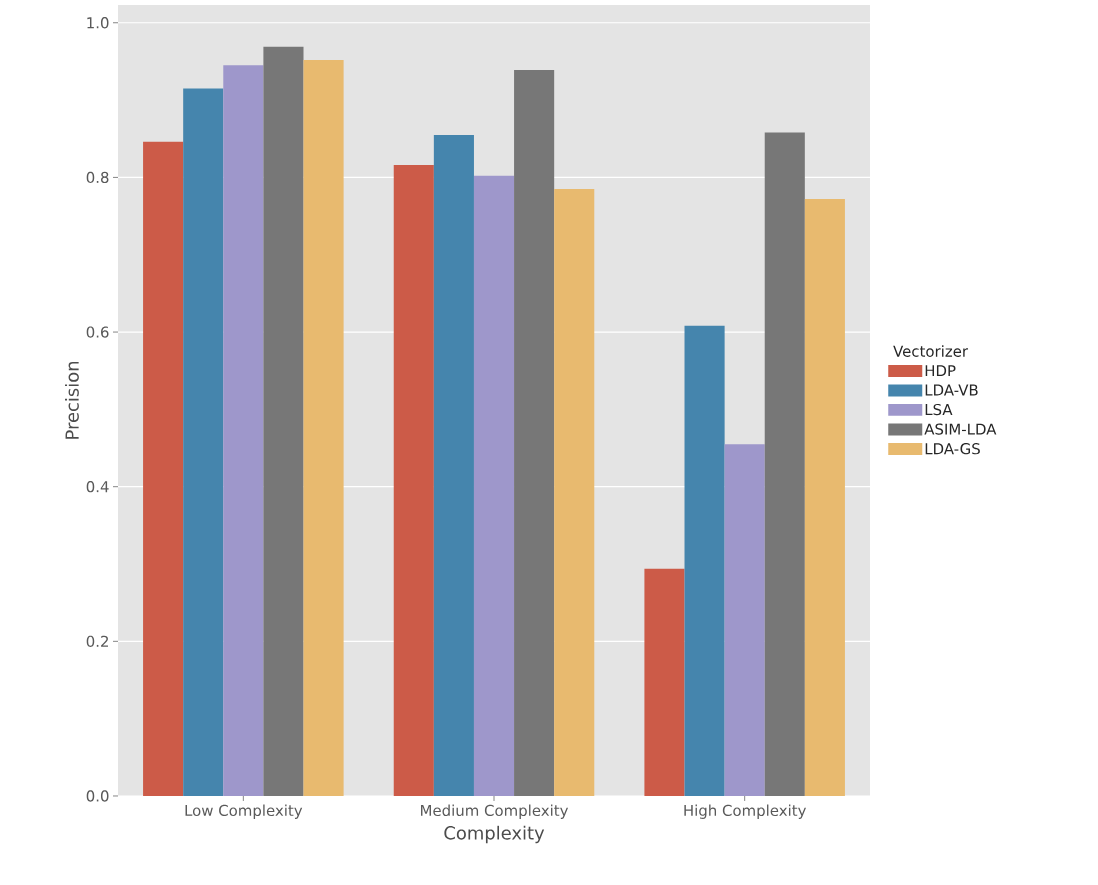 This screenshot has height=885, width=1098. Describe the element at coordinates (745, 811) in the screenshot. I see `x-tick-label: High Complexity` at that location.